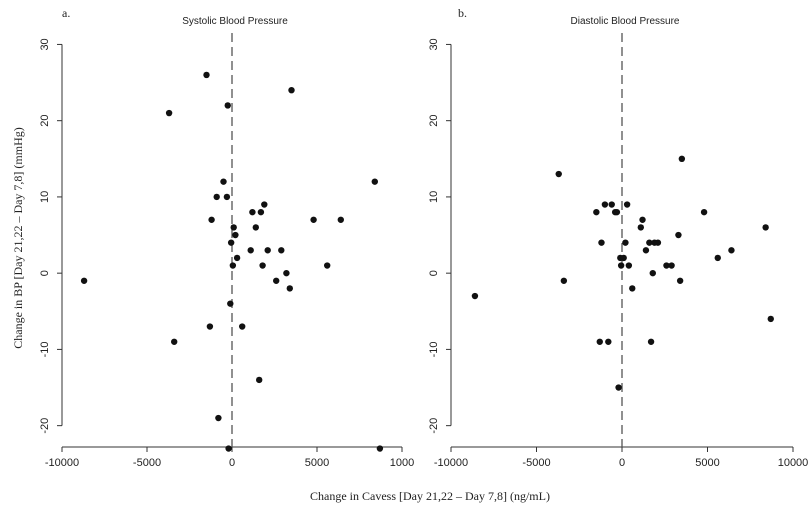 Image resolution: width=811 pixels, height=515 pixels. What do you see at coordinates (402, 463) in the screenshot?
I see `x-tick-label: 1000` at bounding box center [402, 463].